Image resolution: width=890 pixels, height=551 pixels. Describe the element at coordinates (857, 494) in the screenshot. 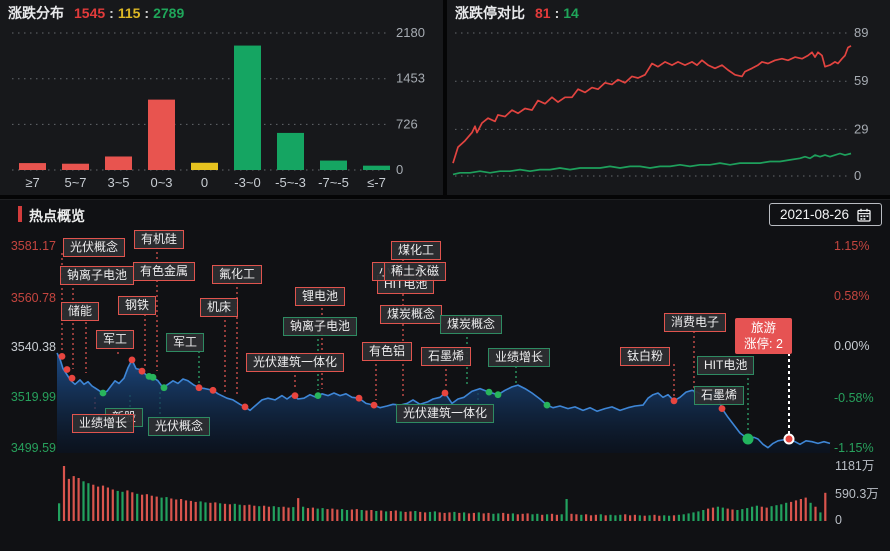

I see `volume-axis-label: 590.3万` at that location.